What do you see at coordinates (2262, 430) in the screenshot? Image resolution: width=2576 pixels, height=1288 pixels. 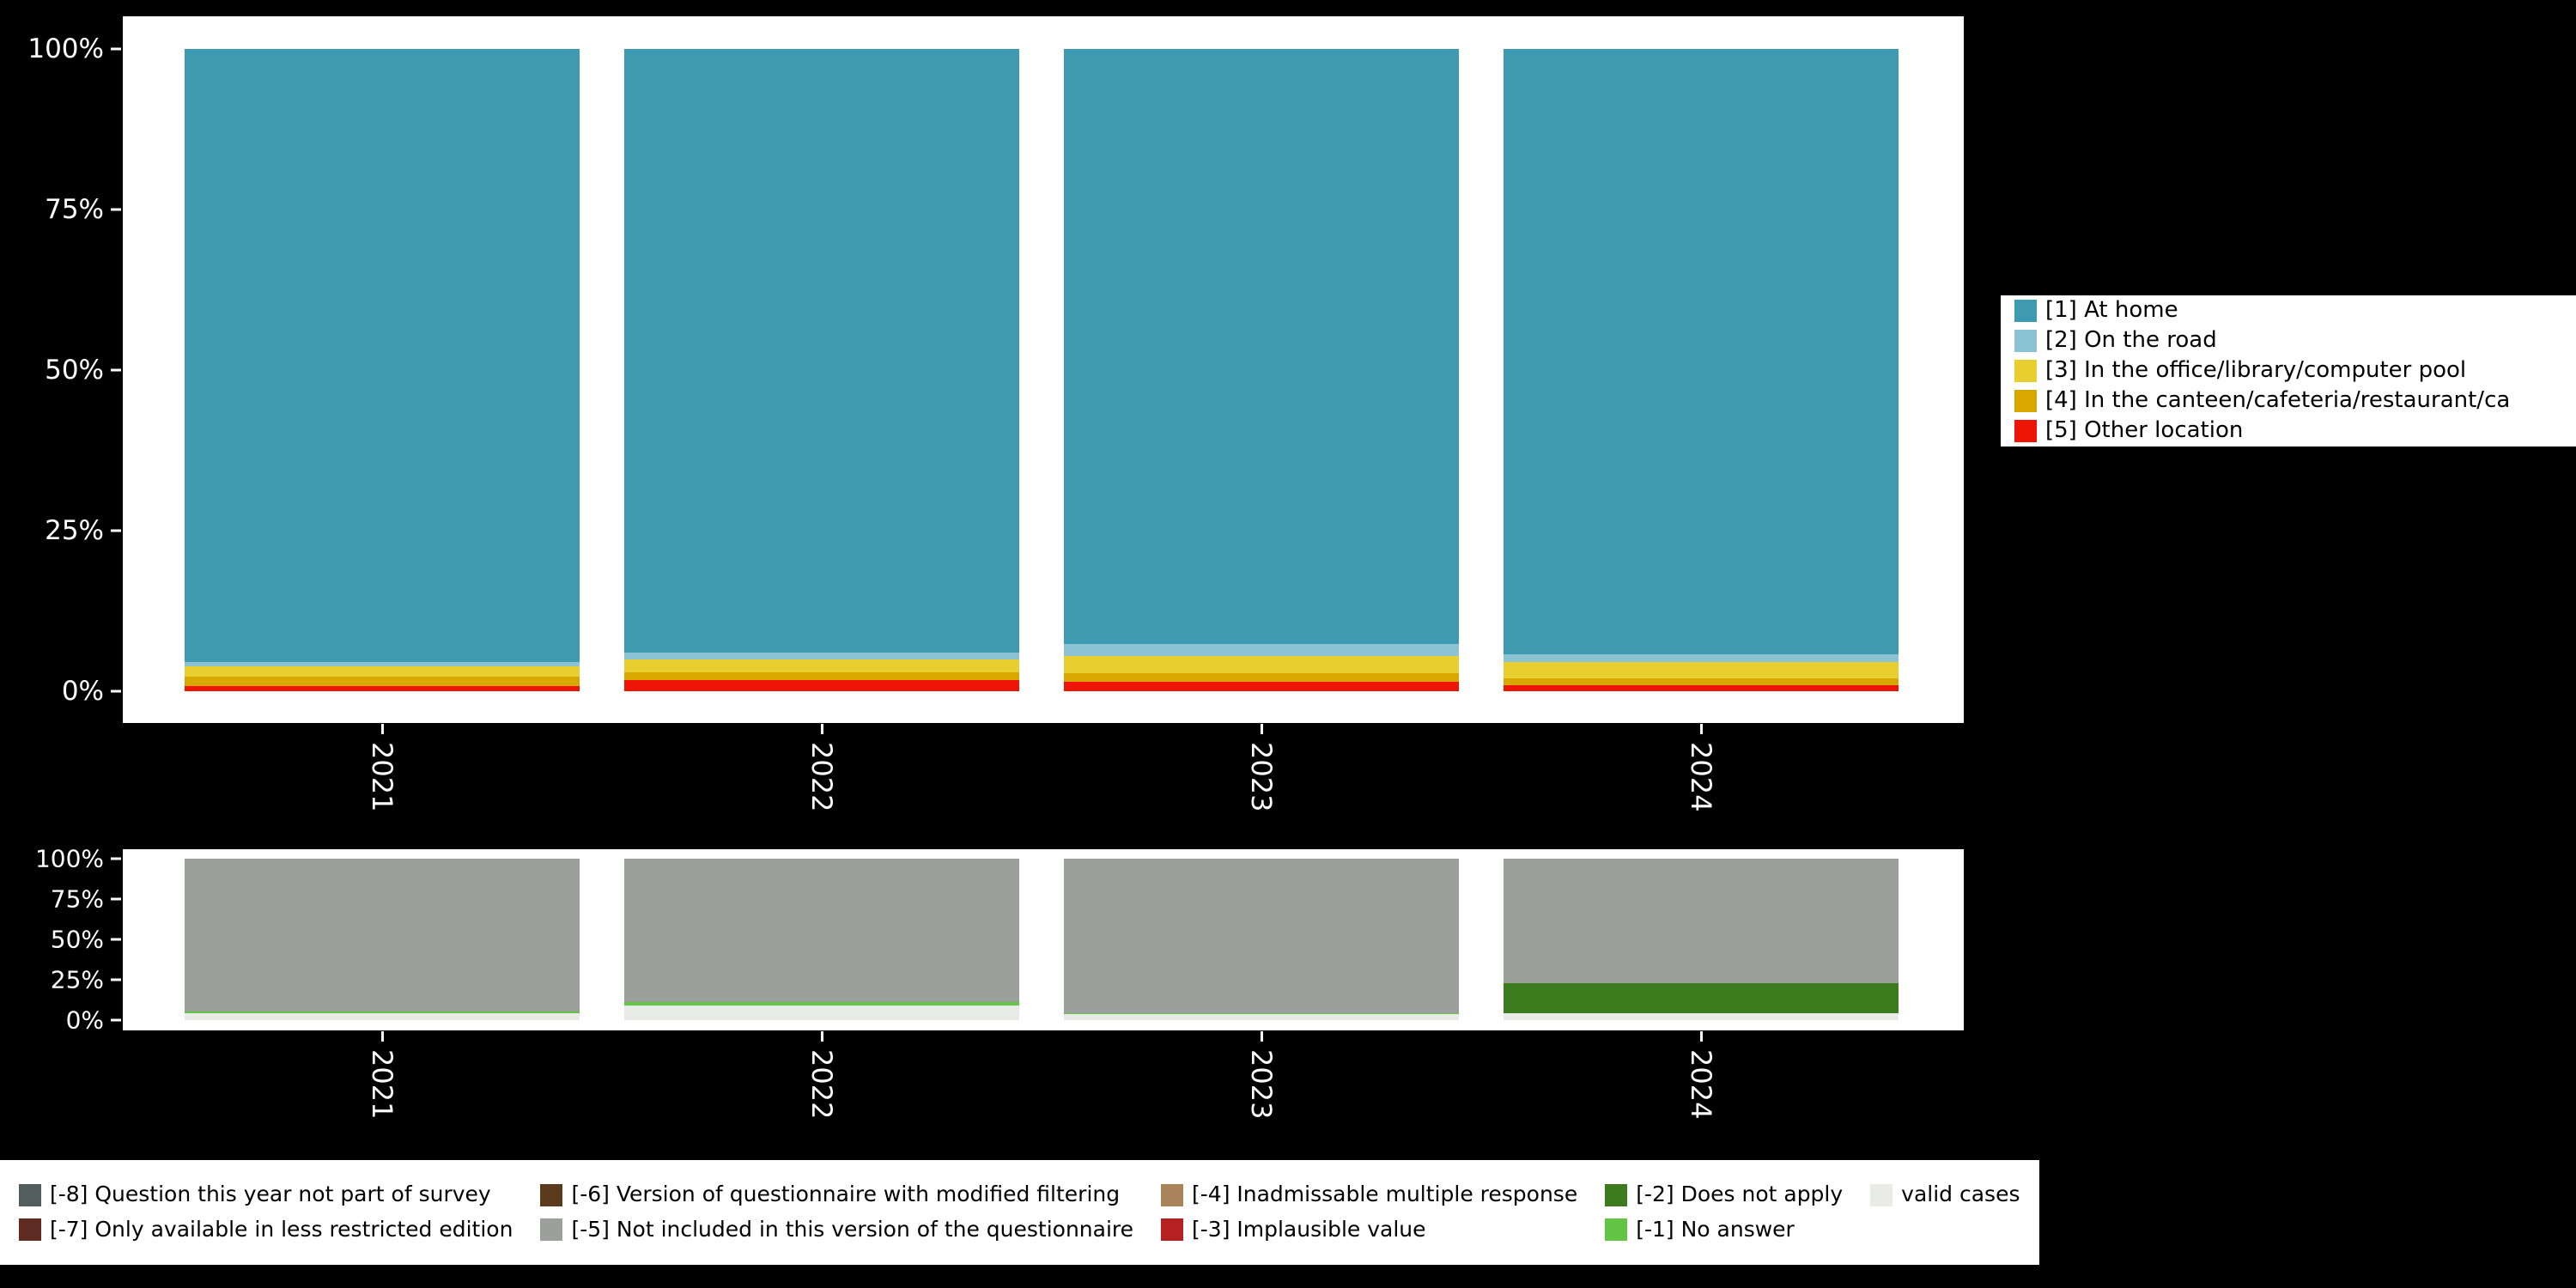 I see `legend-item: [5] Other location` at bounding box center [2262, 430].